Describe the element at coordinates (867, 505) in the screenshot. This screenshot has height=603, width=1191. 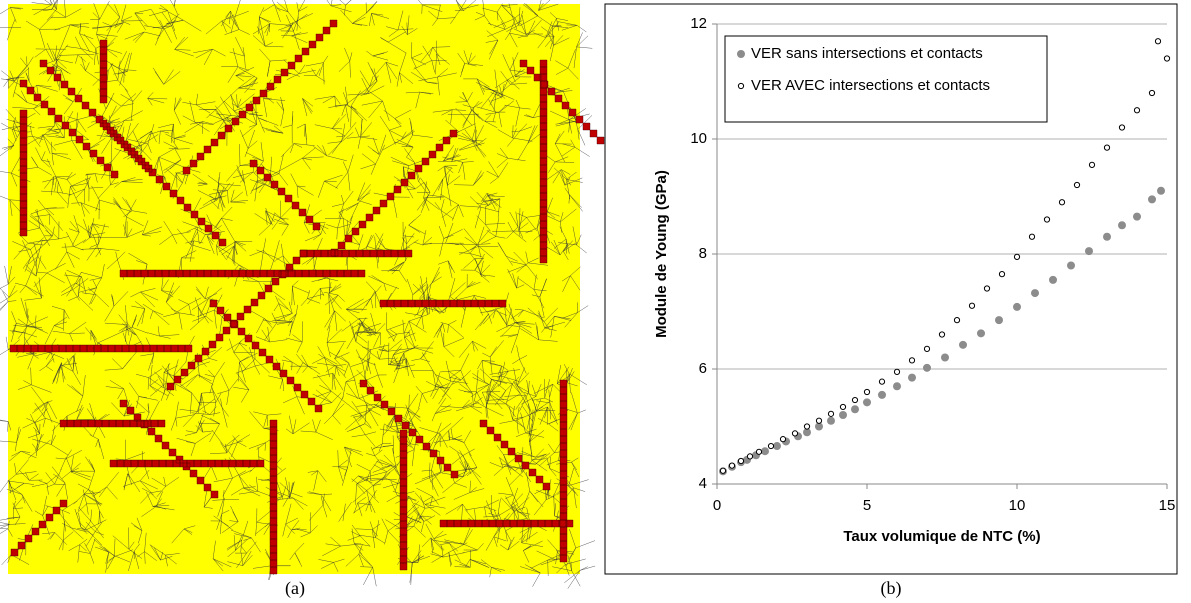
I see `x-tick-label: 5` at that location.